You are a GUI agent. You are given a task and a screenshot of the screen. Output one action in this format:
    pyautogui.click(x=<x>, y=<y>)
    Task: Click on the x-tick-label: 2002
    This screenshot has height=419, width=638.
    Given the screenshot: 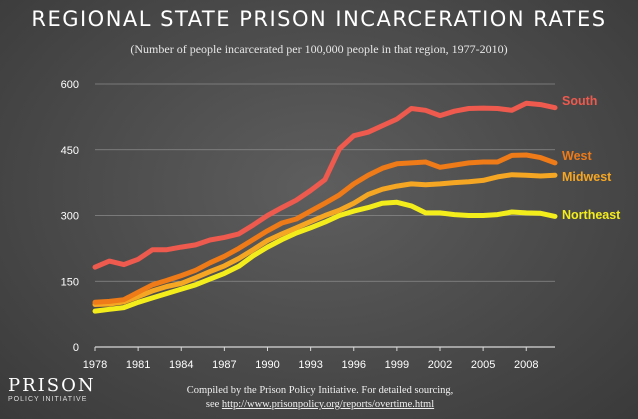 What is the action you would take?
    pyautogui.click(x=440, y=365)
    